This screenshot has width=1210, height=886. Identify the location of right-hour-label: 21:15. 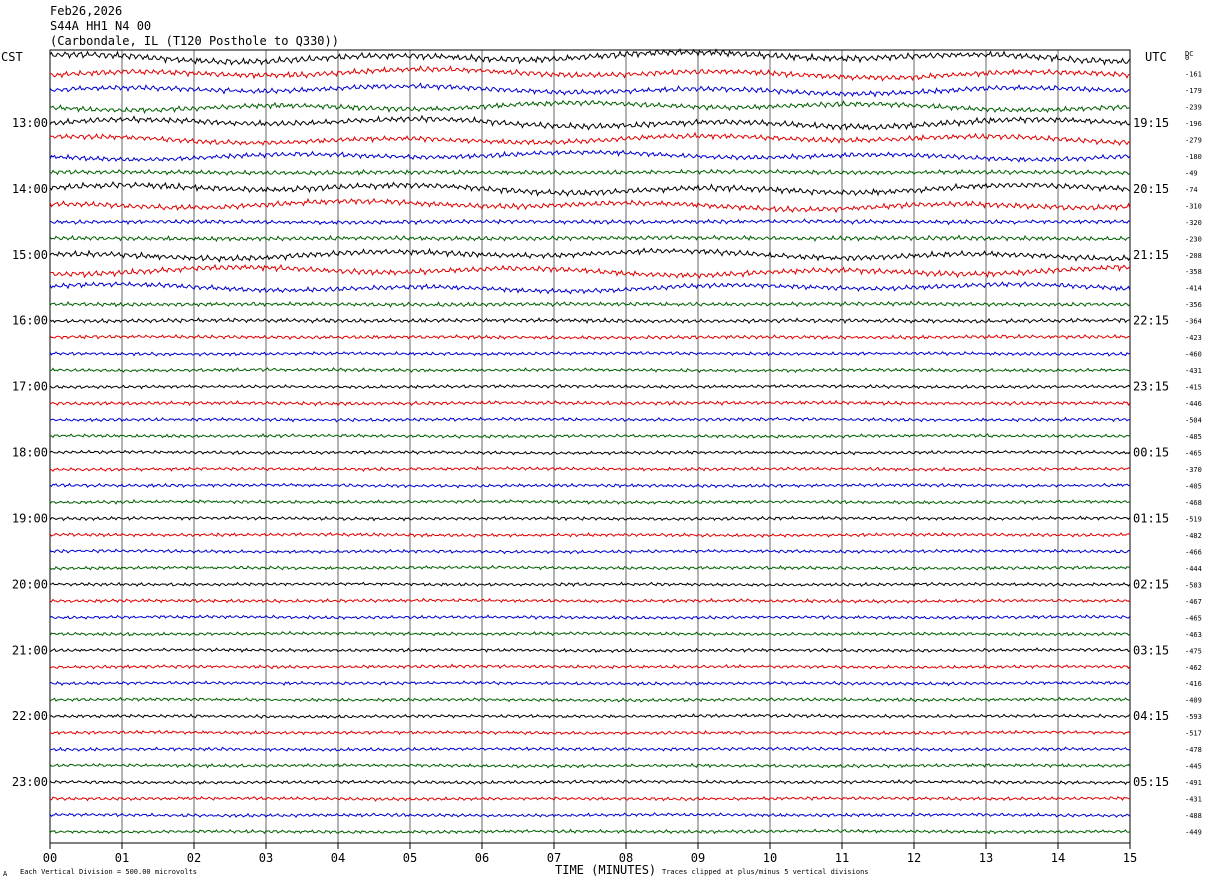
(1151, 255).